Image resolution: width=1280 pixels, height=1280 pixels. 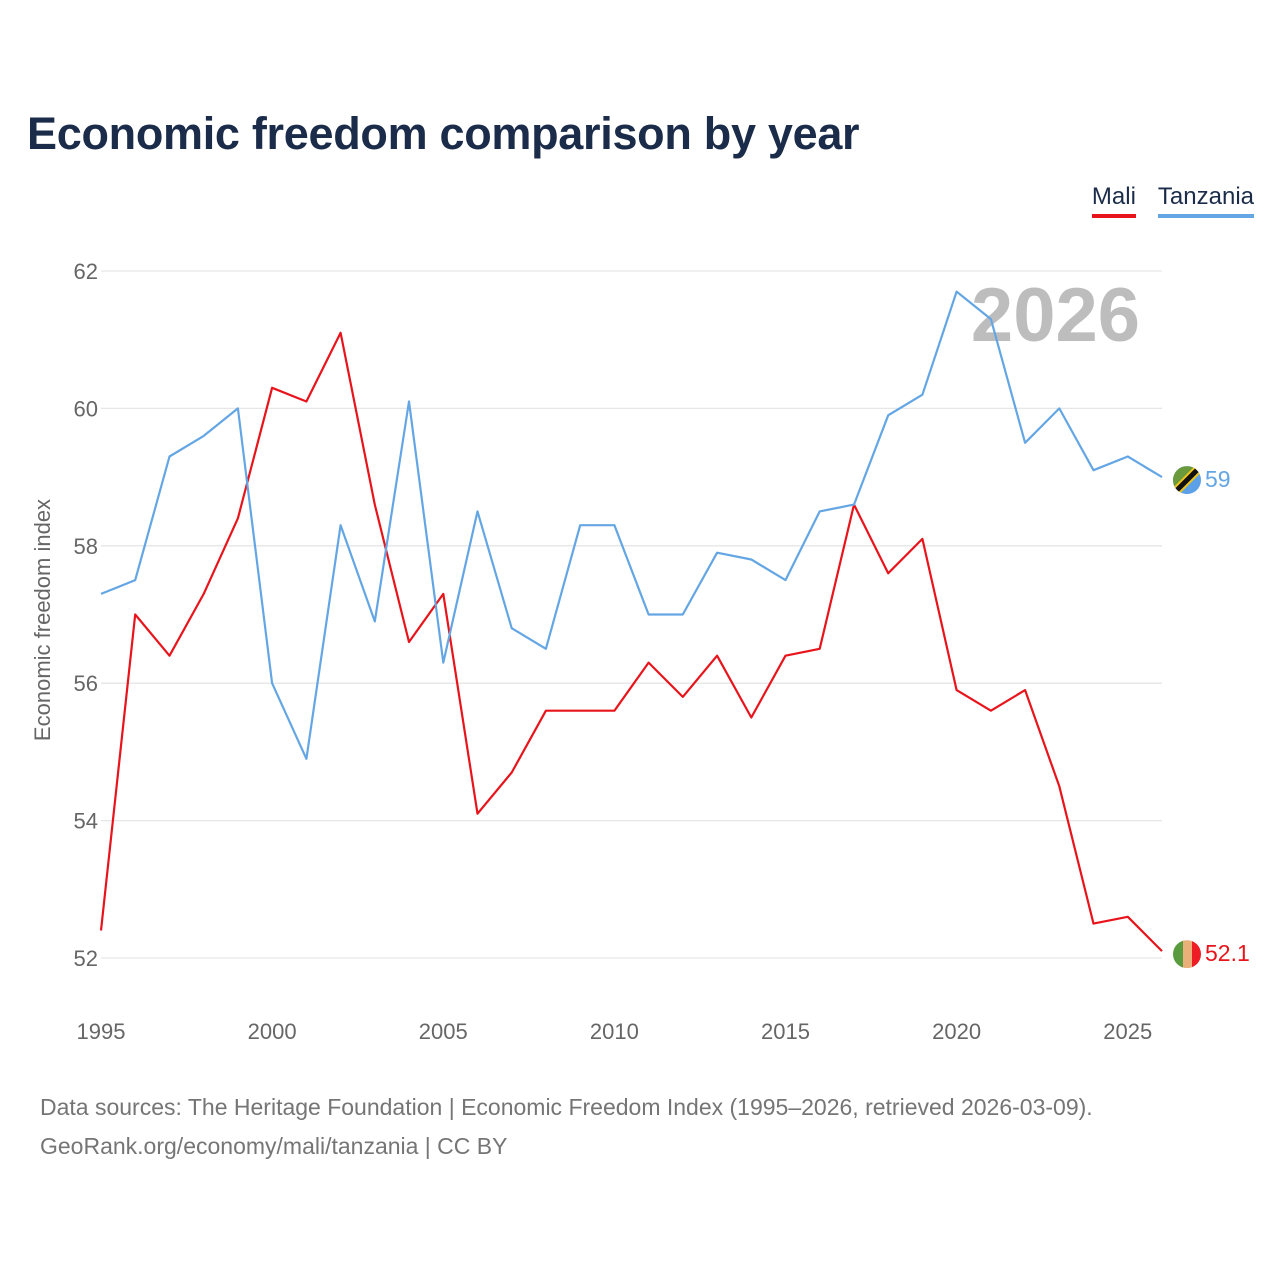 What do you see at coordinates (86, 546) in the screenshot?
I see `y-tick-label: 58` at bounding box center [86, 546].